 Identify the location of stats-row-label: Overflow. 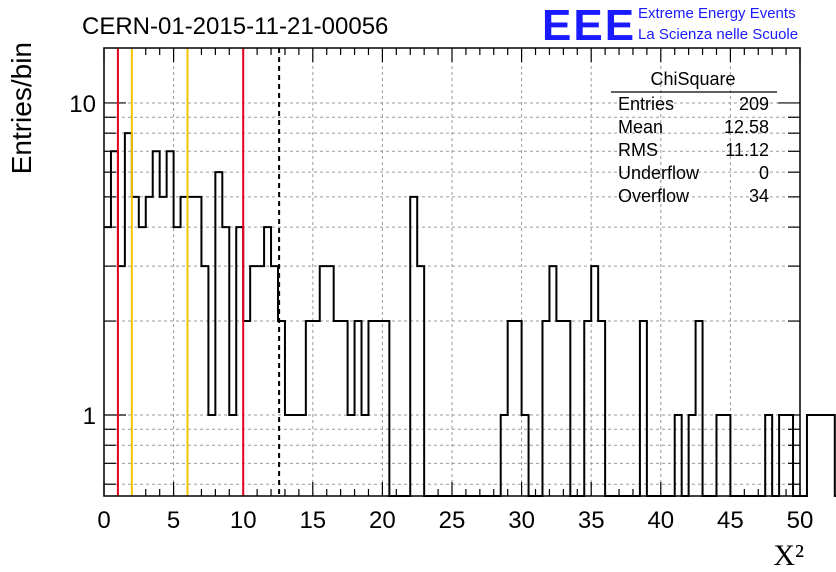
(654, 196).